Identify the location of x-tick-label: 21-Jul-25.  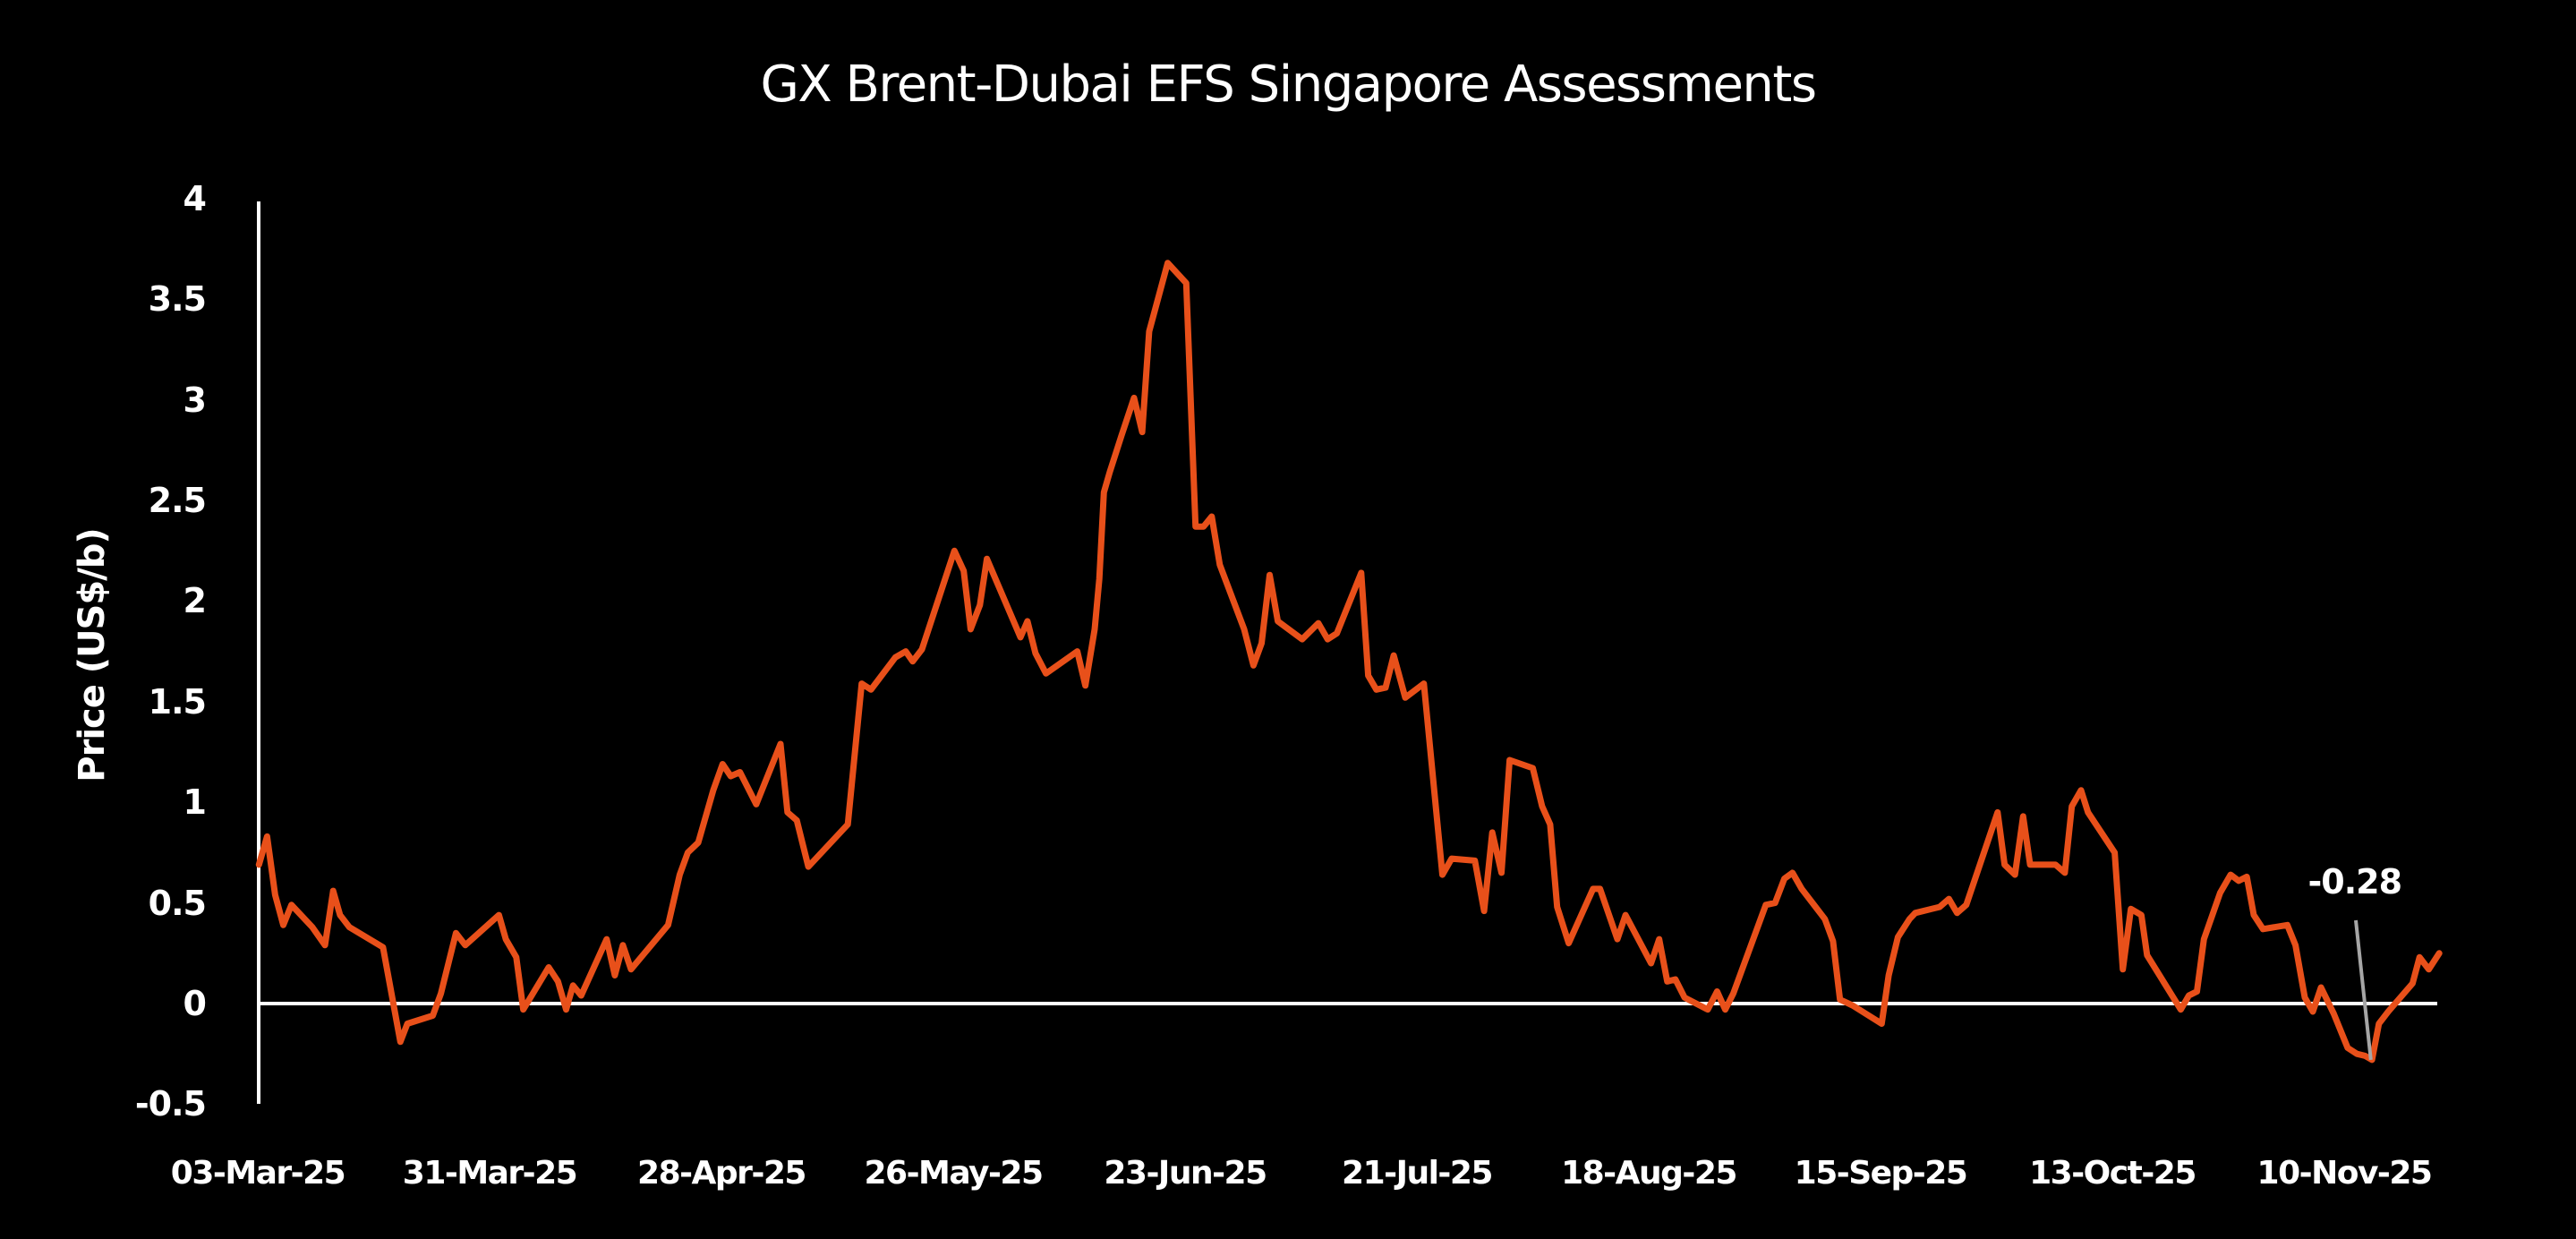
(1417, 1173).